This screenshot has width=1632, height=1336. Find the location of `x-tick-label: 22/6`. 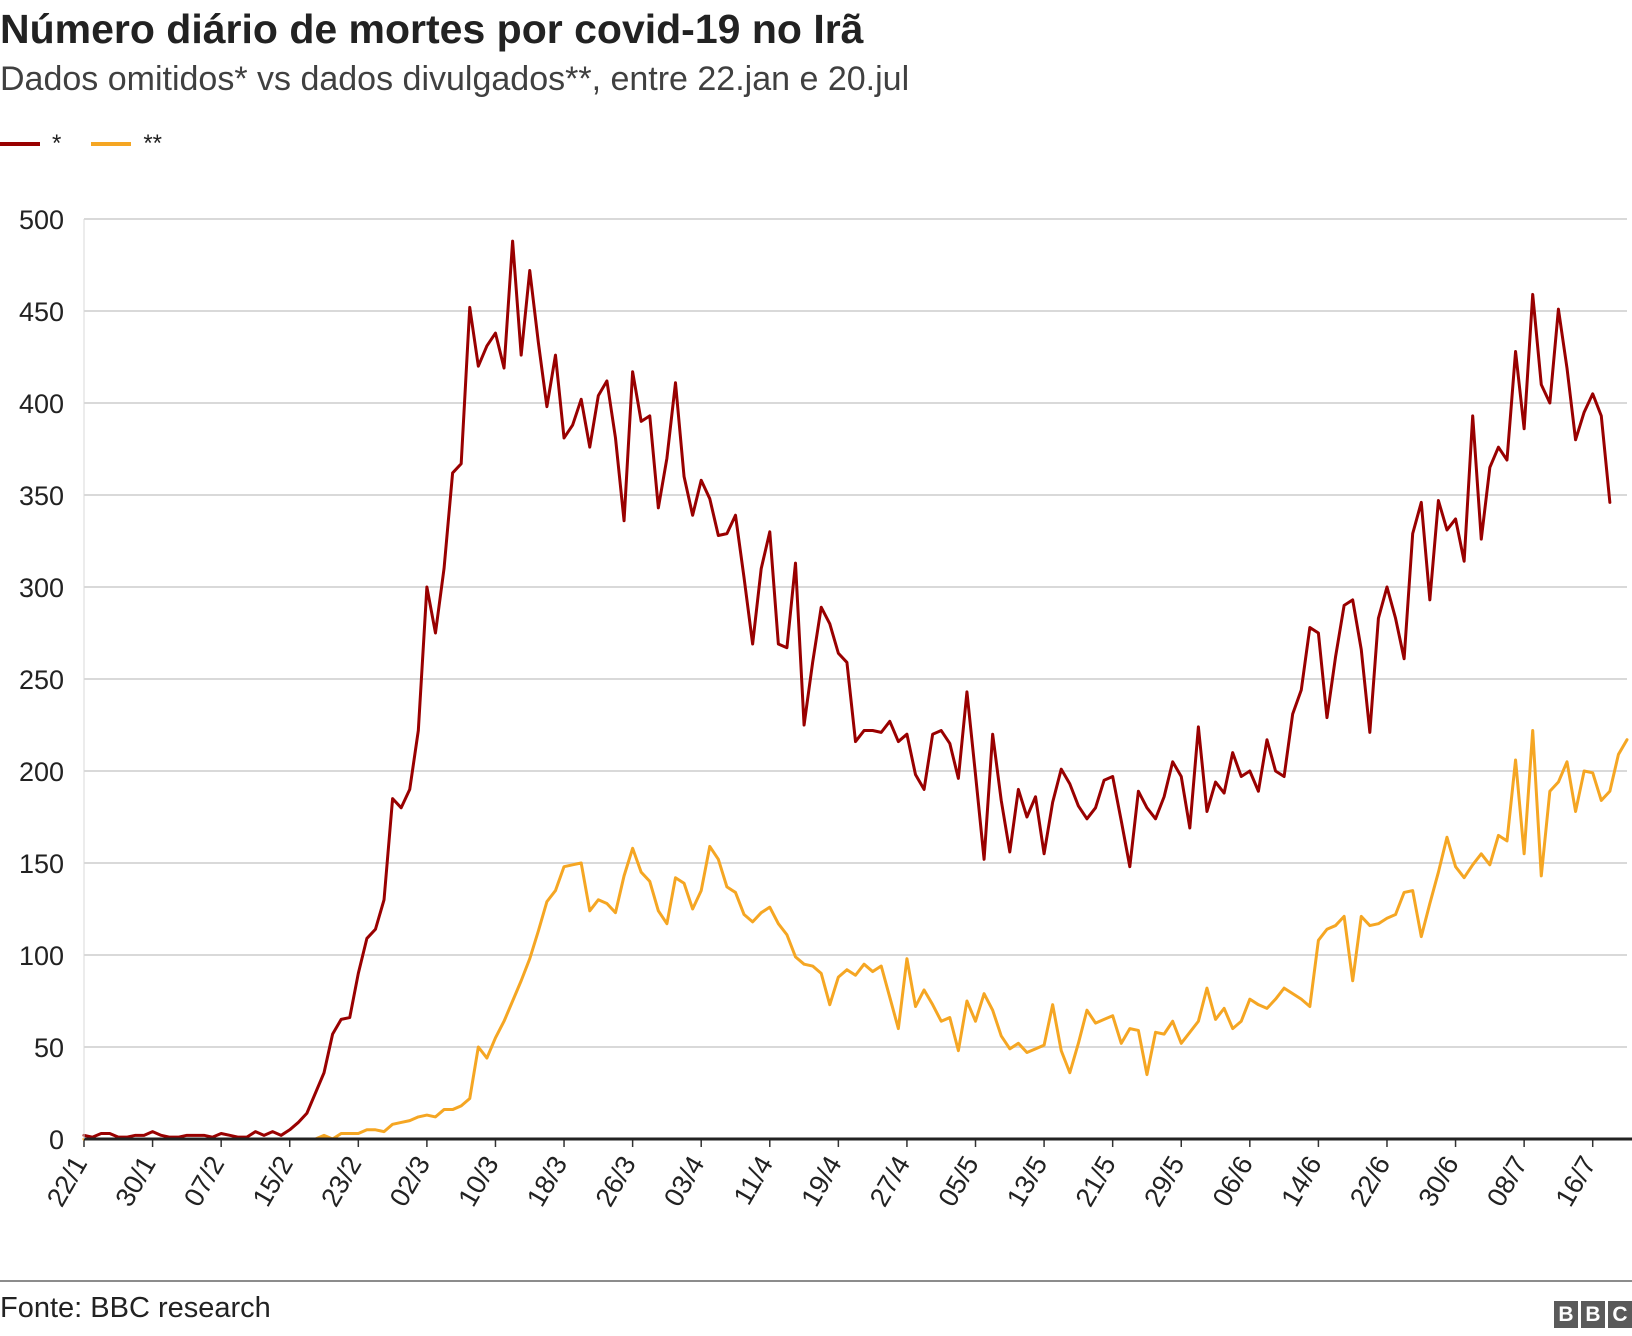

x-tick-label: 22/6 is located at coordinates (1370, 1181).